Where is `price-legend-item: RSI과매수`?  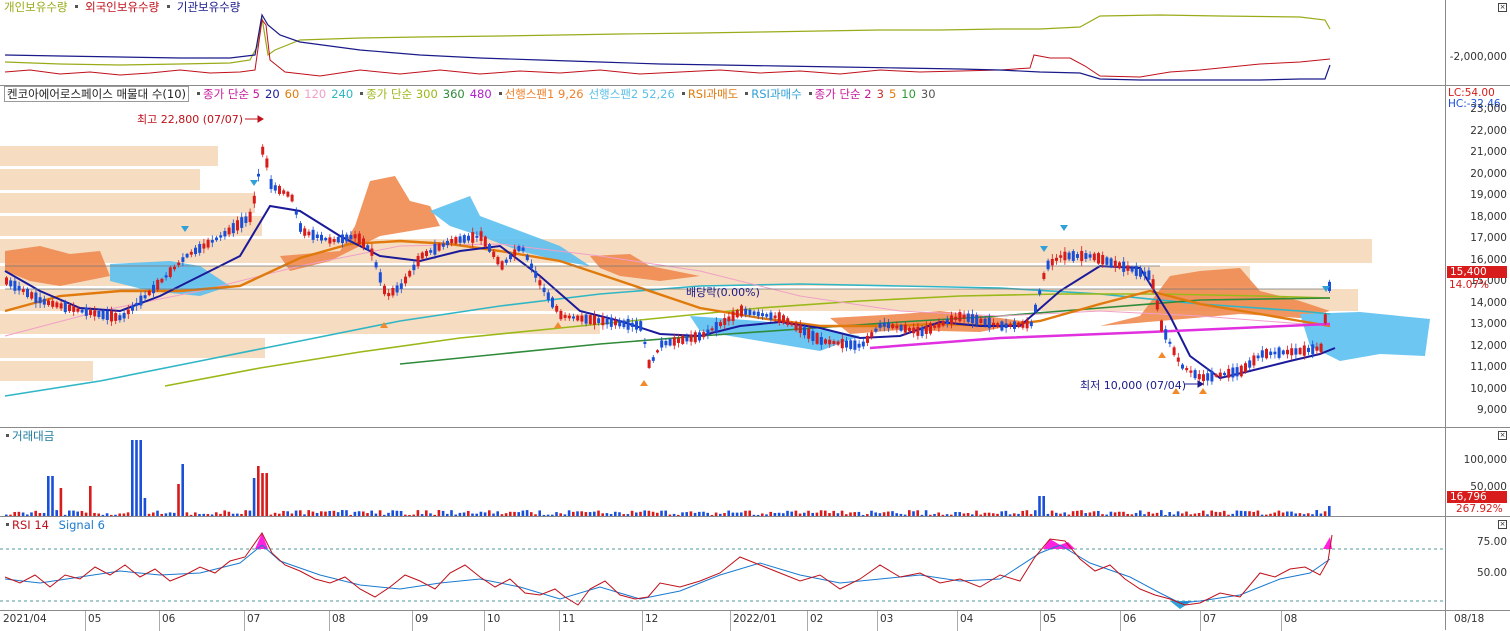 price-legend-item: RSI과매수 is located at coordinates (776, 94).